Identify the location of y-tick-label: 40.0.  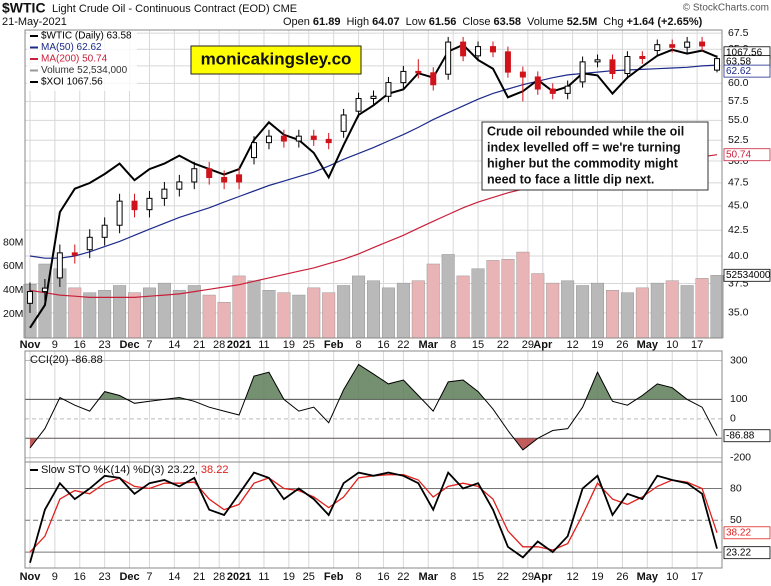
(738, 256).